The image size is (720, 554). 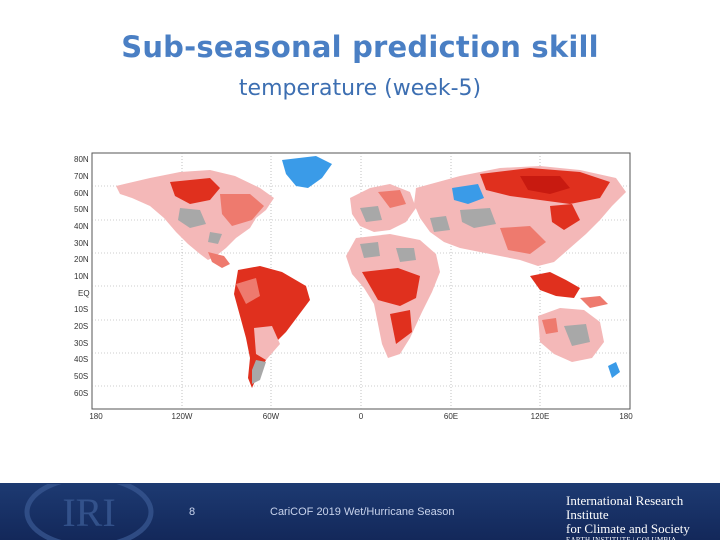 What do you see at coordinates (565, 217) in the screenshot?
I see `asia-east-high` at bounding box center [565, 217].